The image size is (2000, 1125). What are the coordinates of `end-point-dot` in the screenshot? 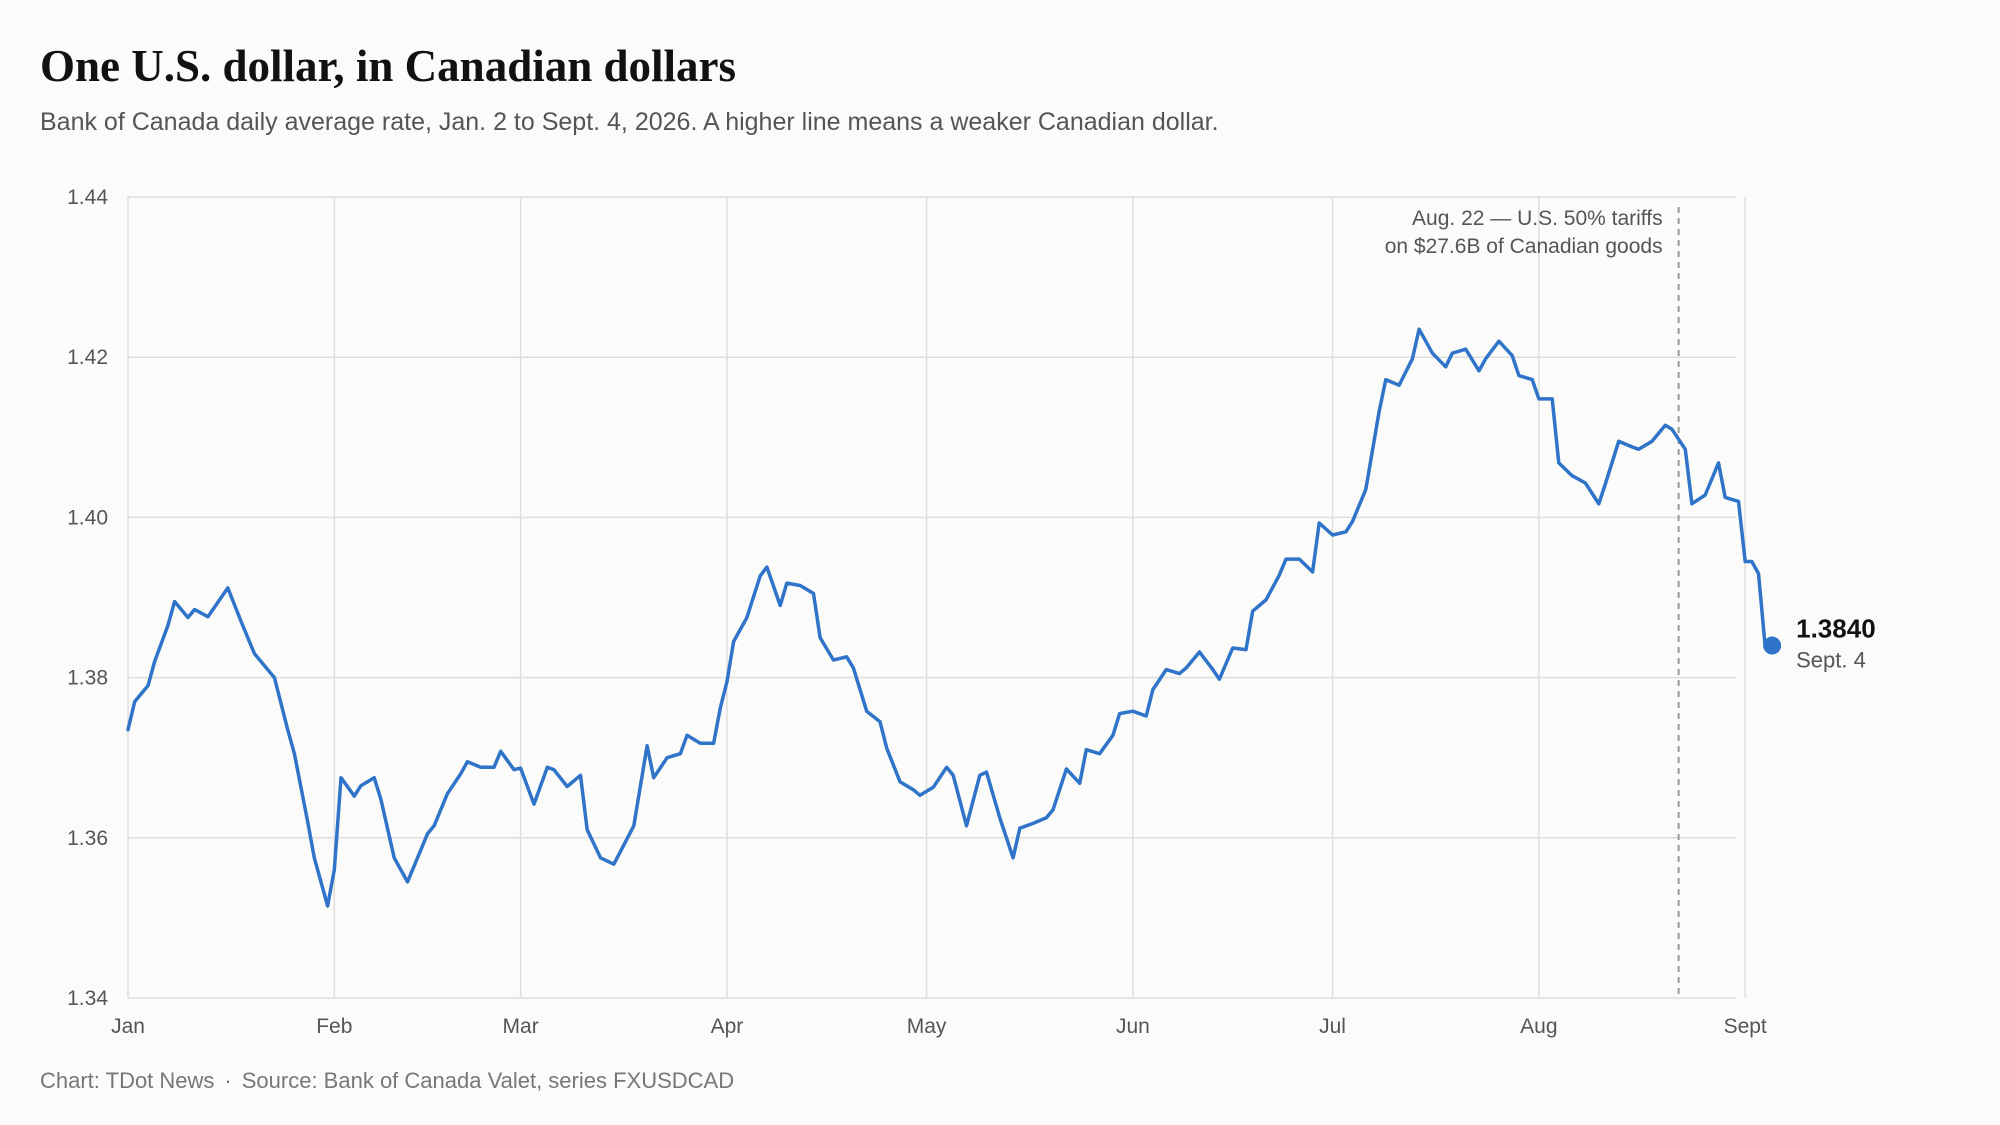 It's located at (1772, 645).